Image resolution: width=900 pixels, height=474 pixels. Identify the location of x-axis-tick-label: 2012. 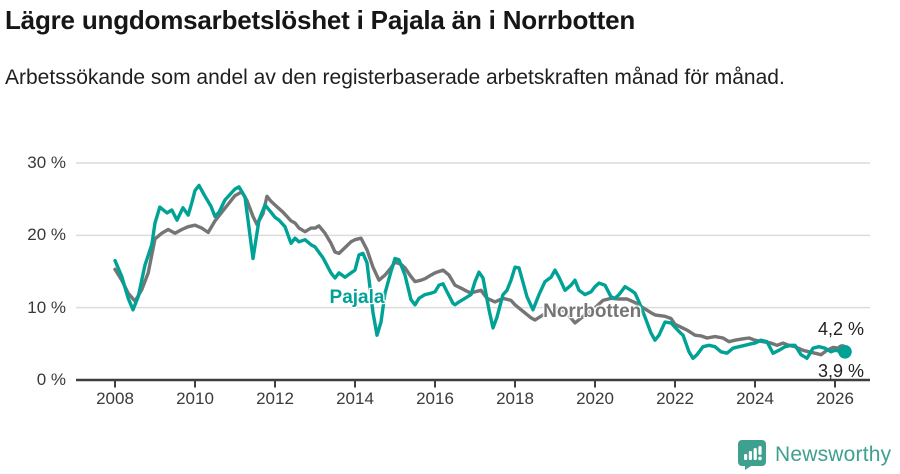
(275, 398).